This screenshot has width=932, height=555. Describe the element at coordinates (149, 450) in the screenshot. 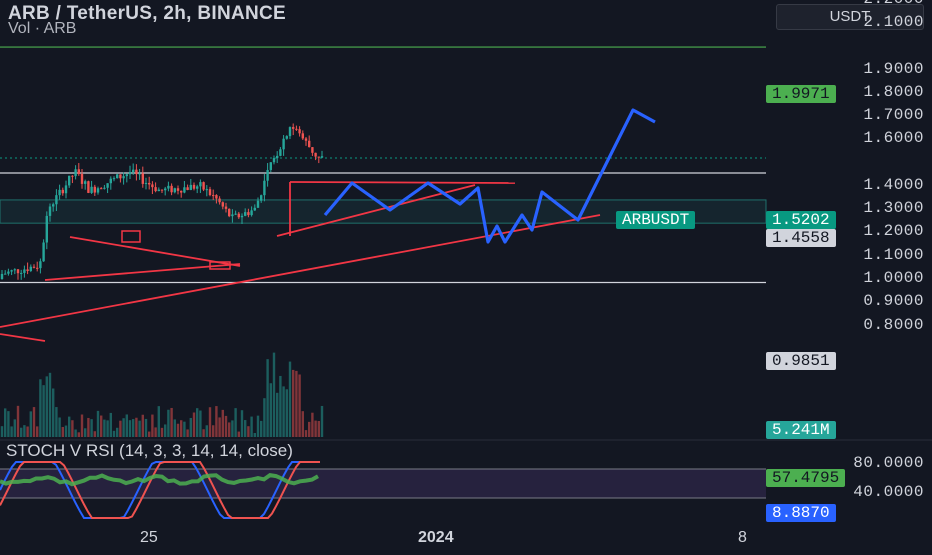

I see `stoch-rsi-legend: STOCH V RSI (14, 3, 3, 14, 14, close)` at that location.